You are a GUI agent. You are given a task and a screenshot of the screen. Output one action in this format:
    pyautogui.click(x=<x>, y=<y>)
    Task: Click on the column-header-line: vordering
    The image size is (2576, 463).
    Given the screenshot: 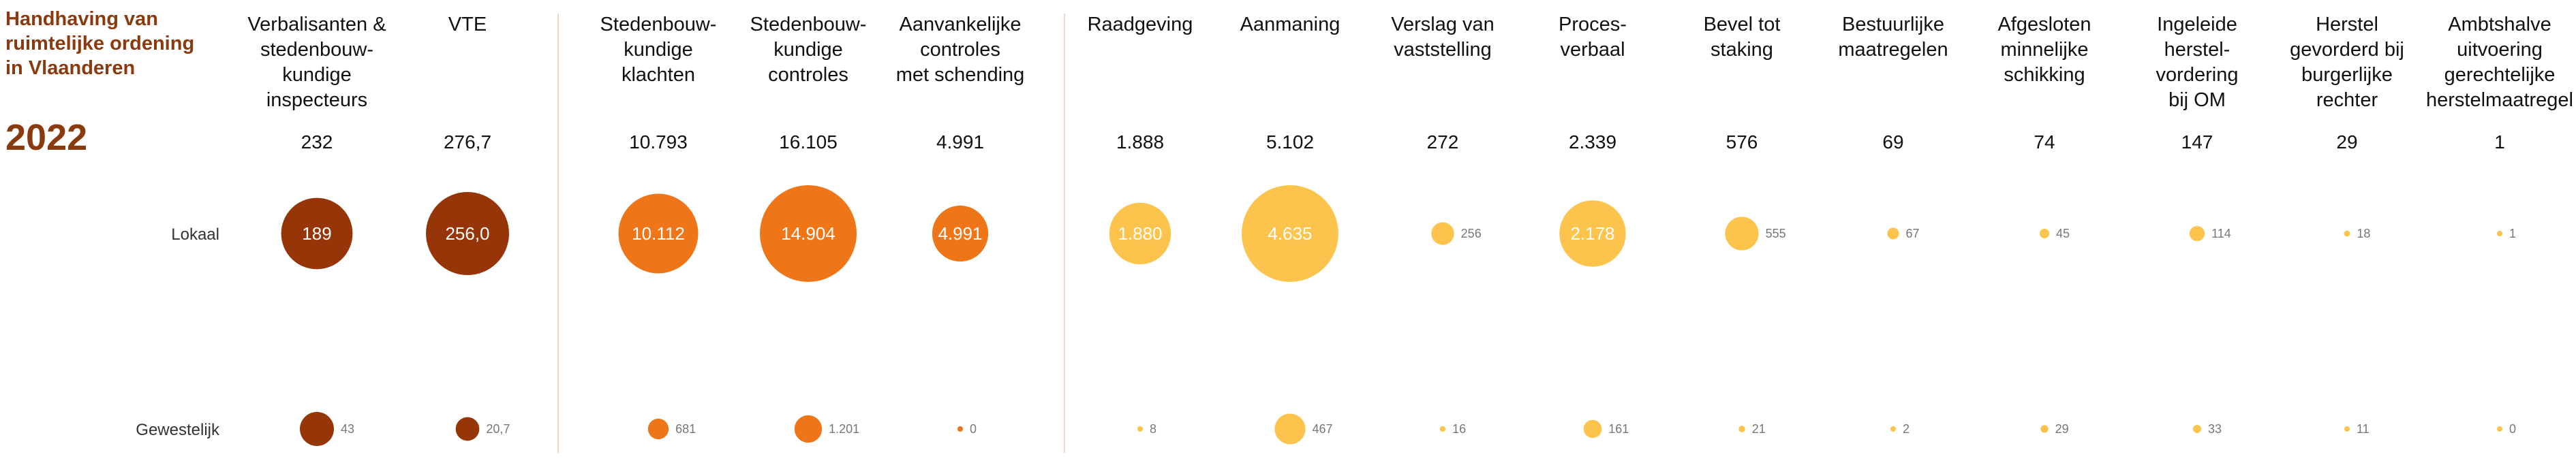 What is the action you would take?
    pyautogui.click(x=2197, y=75)
    